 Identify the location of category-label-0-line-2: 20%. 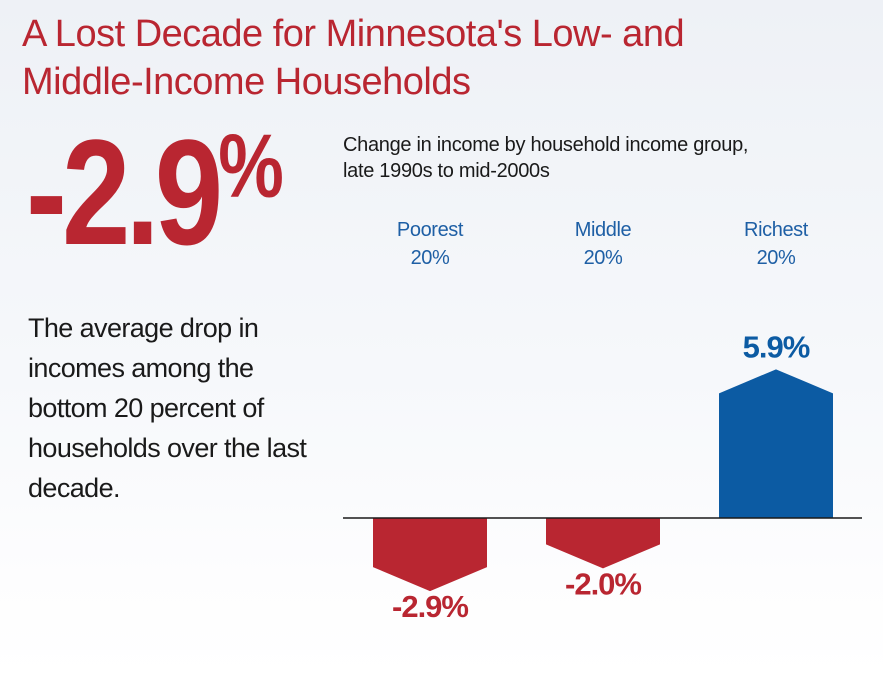
(430, 258).